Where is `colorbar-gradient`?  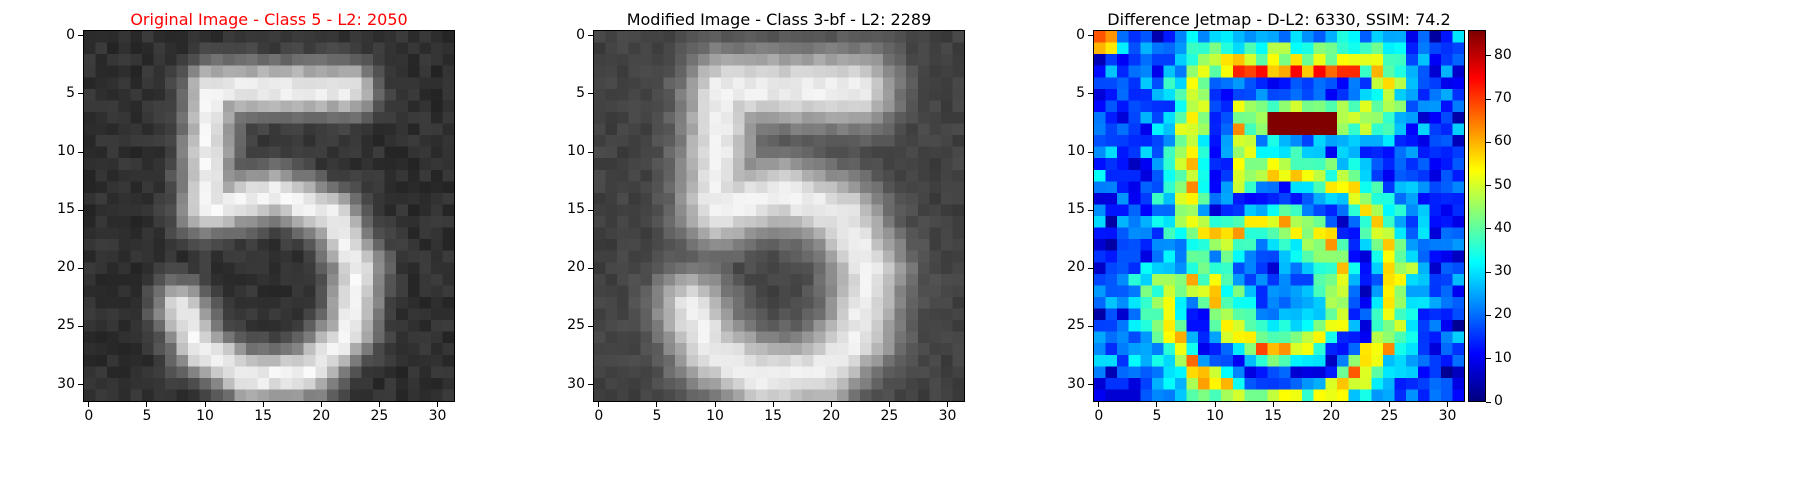
colorbar-gradient is located at coordinates (1477, 216).